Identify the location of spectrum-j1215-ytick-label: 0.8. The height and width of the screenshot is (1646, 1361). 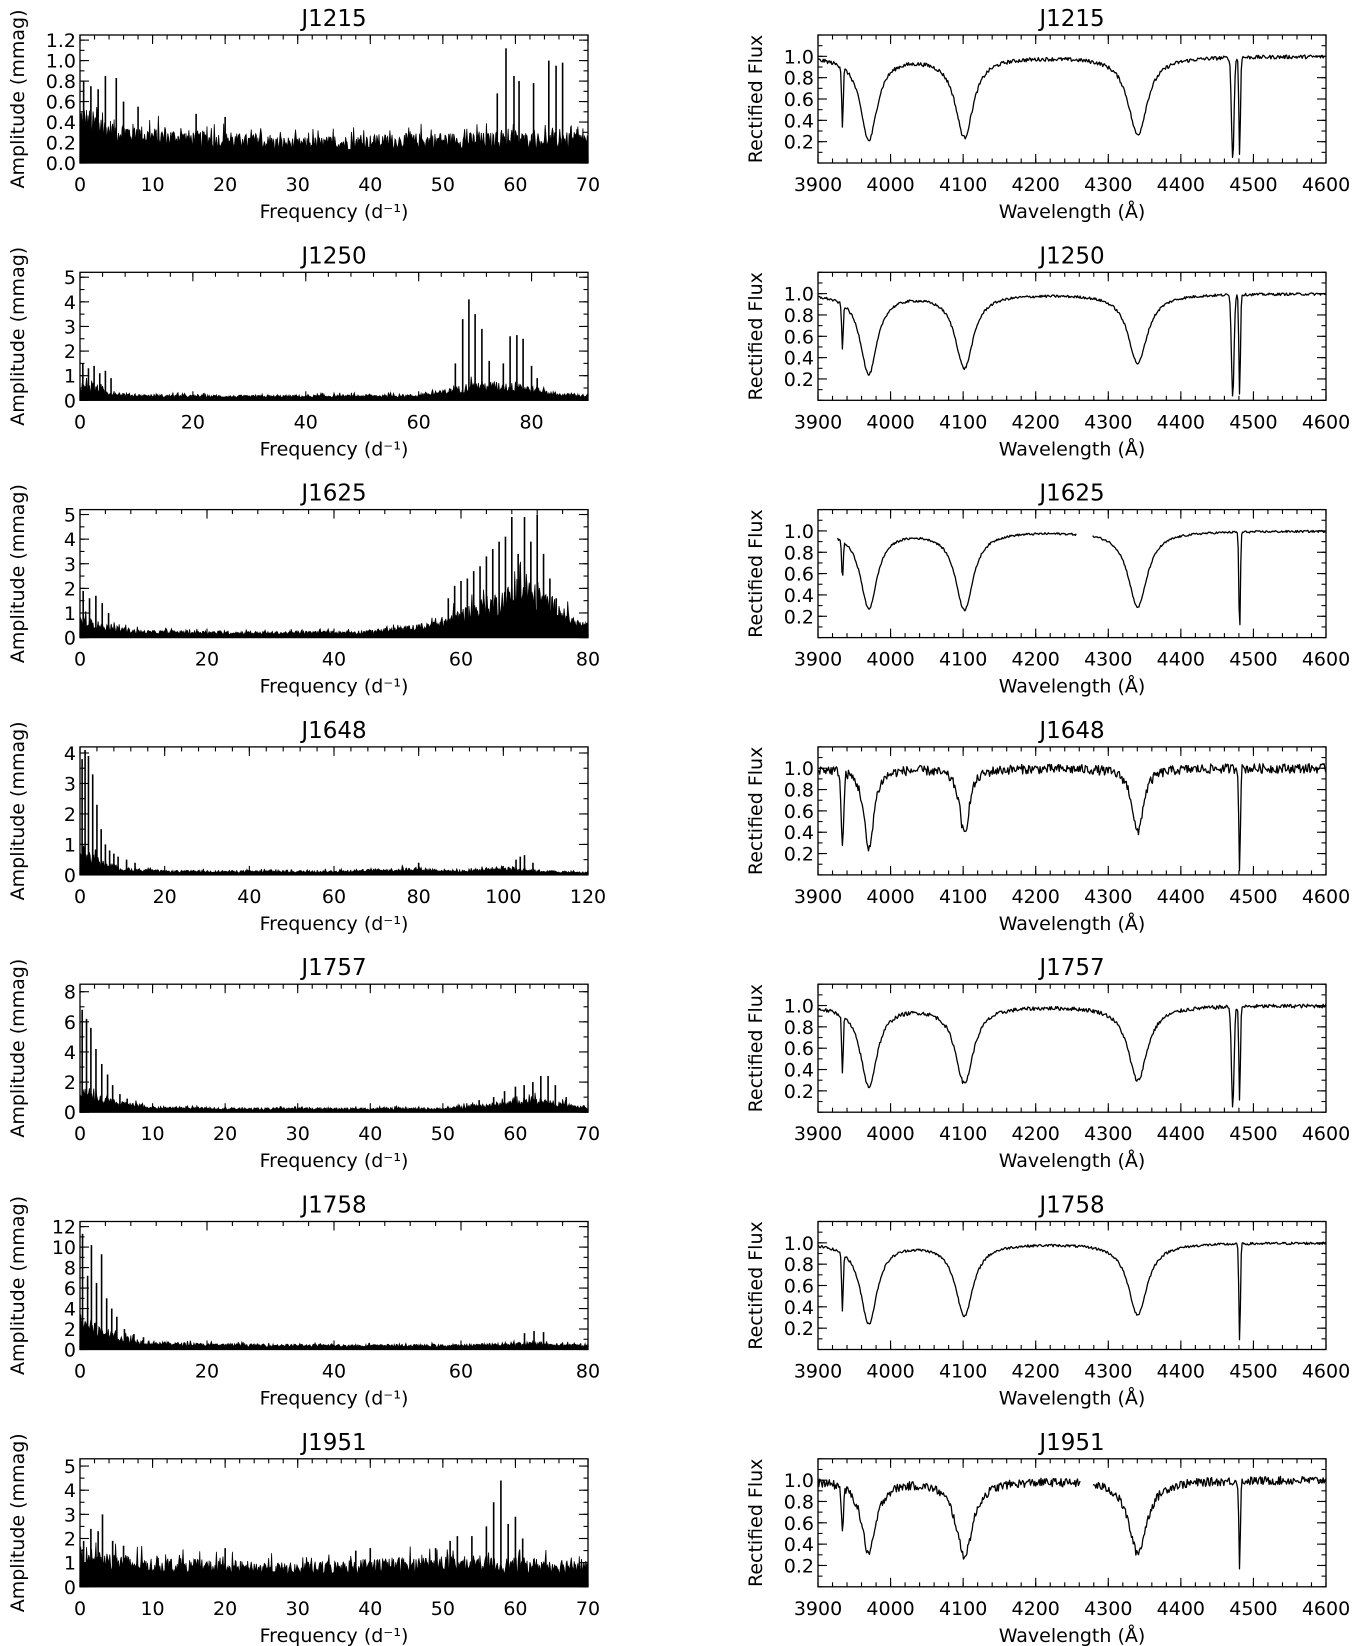
(799, 79).